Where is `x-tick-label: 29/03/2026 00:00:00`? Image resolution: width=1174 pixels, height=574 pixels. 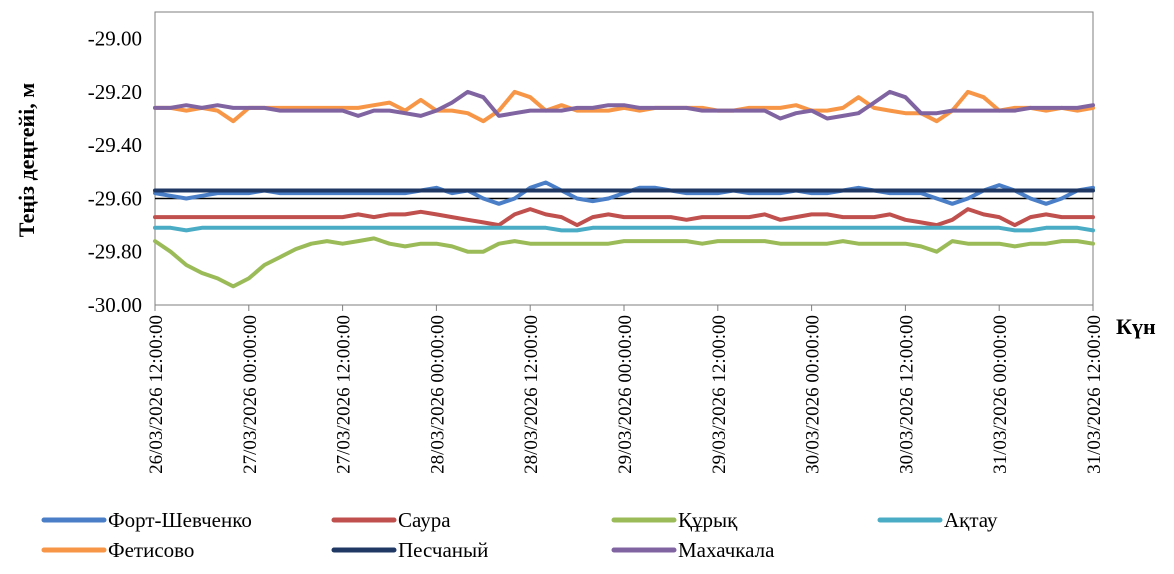 x-tick-label: 29/03/2026 00:00:00 is located at coordinates (625, 394).